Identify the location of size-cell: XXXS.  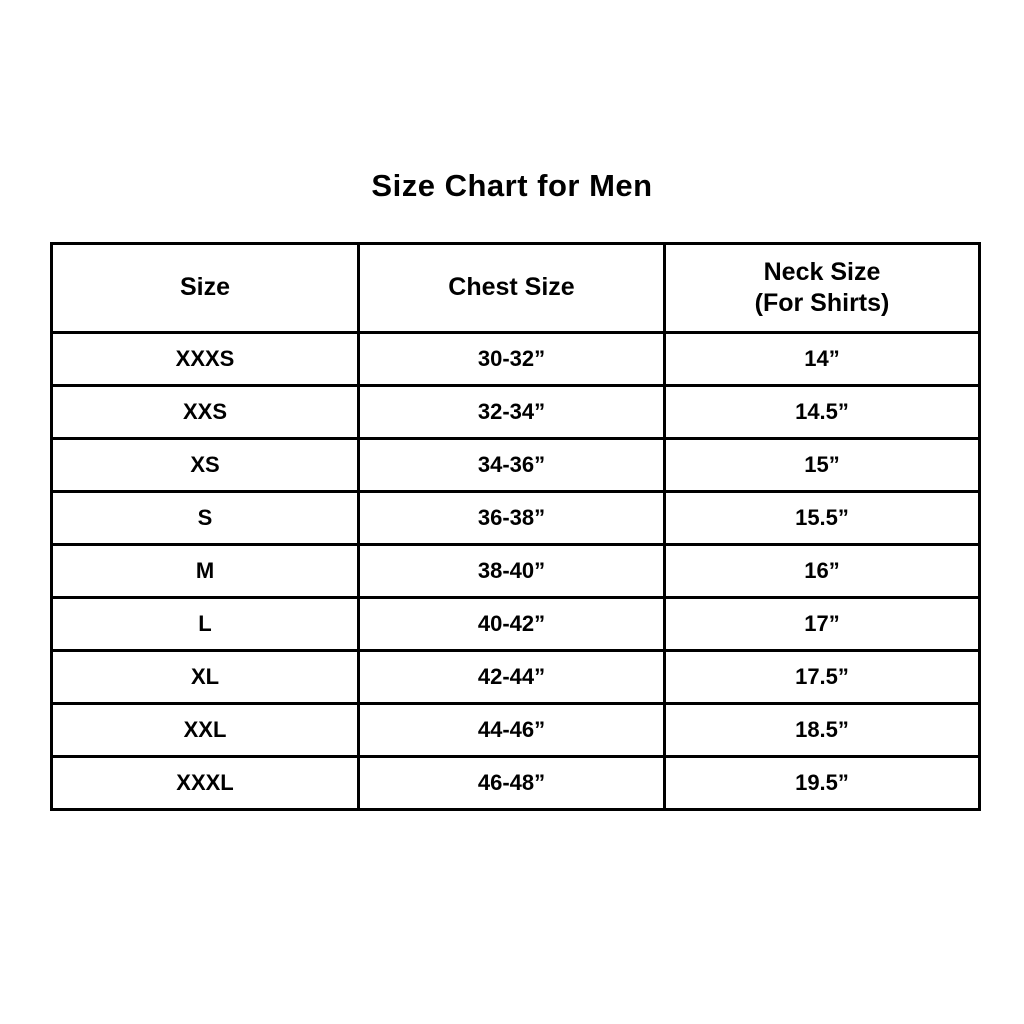
(205, 359).